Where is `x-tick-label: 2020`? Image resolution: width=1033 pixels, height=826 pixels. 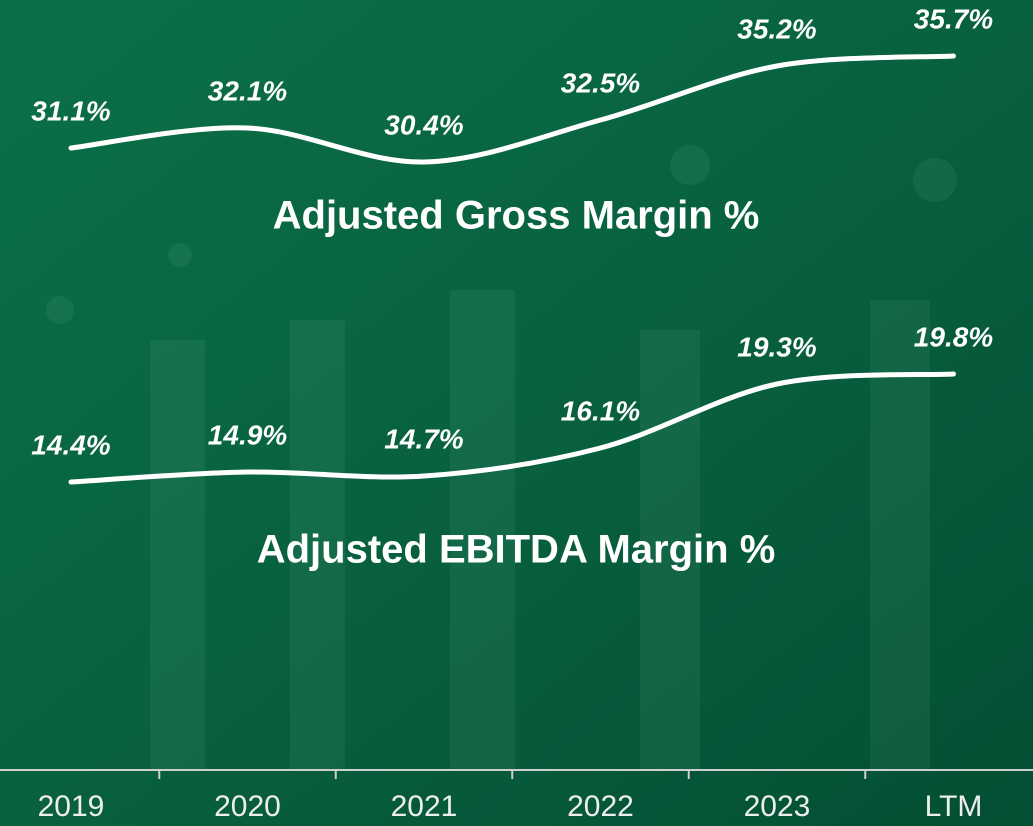
x-tick-label: 2020 is located at coordinates (247, 806).